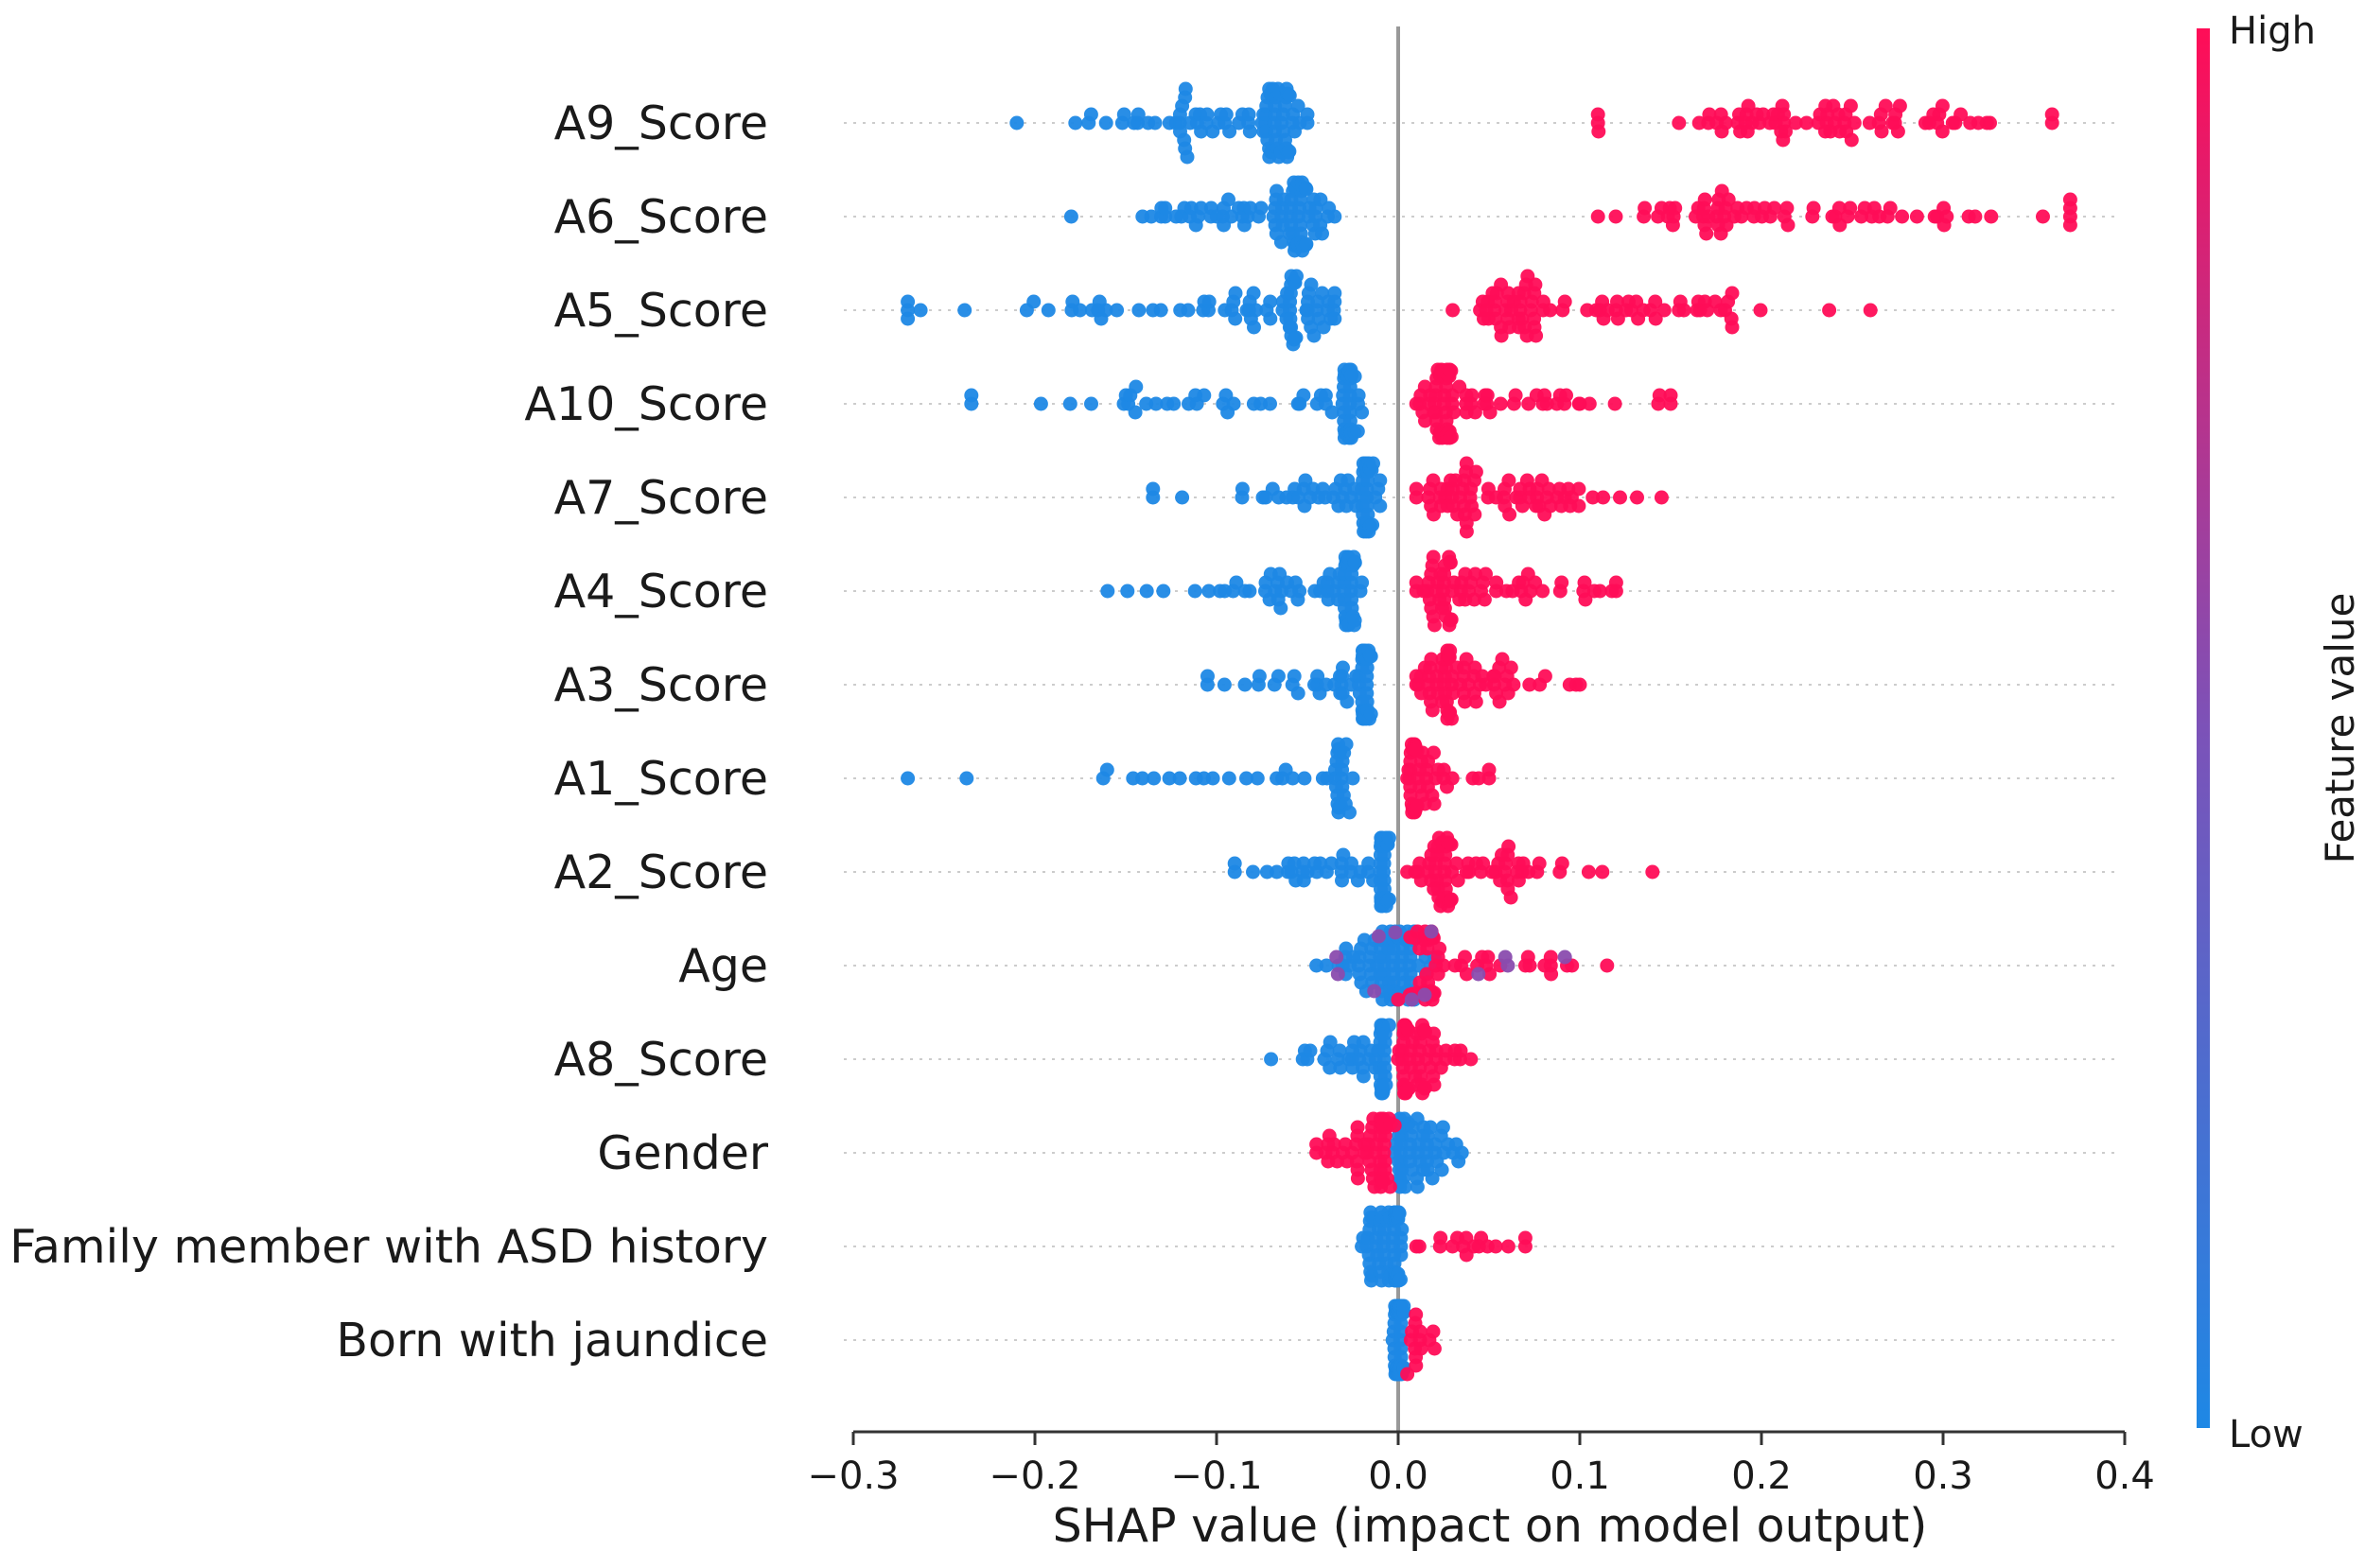 Image resolution: width=2365 pixels, height=1568 pixels. What do you see at coordinates (2266, 1435) in the screenshot?
I see `colorbar-low-label: Low` at bounding box center [2266, 1435].